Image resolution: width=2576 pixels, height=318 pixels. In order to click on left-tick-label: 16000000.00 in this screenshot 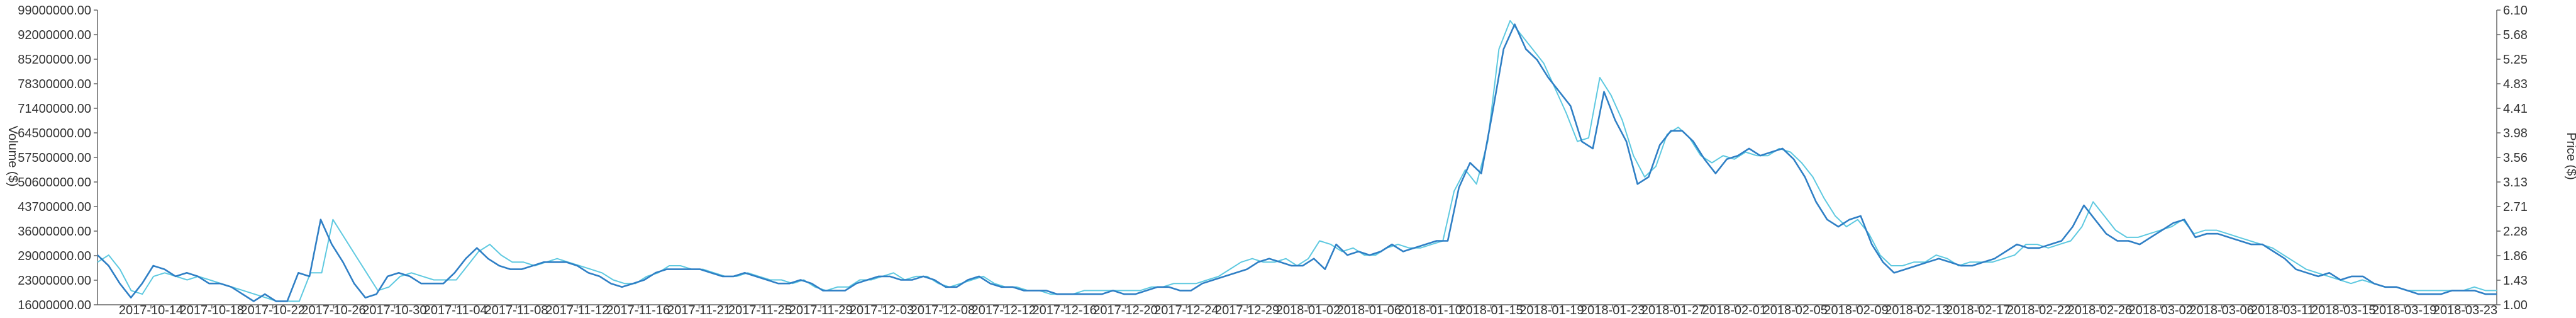, I will do `click(54, 305)`.